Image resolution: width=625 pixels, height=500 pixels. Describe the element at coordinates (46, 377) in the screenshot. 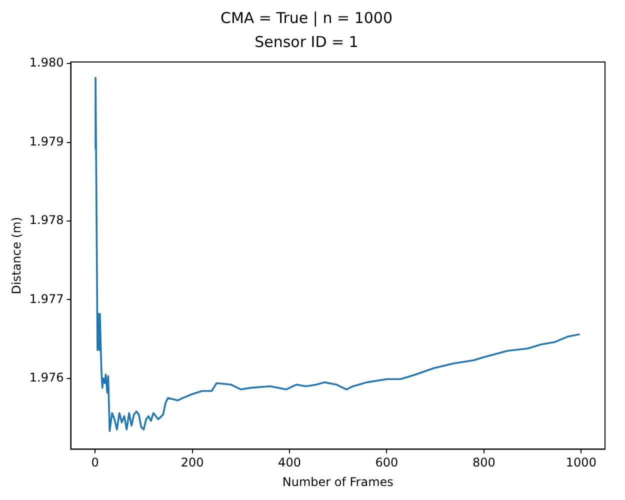

I see `y-tick-label: 1.976` at that location.